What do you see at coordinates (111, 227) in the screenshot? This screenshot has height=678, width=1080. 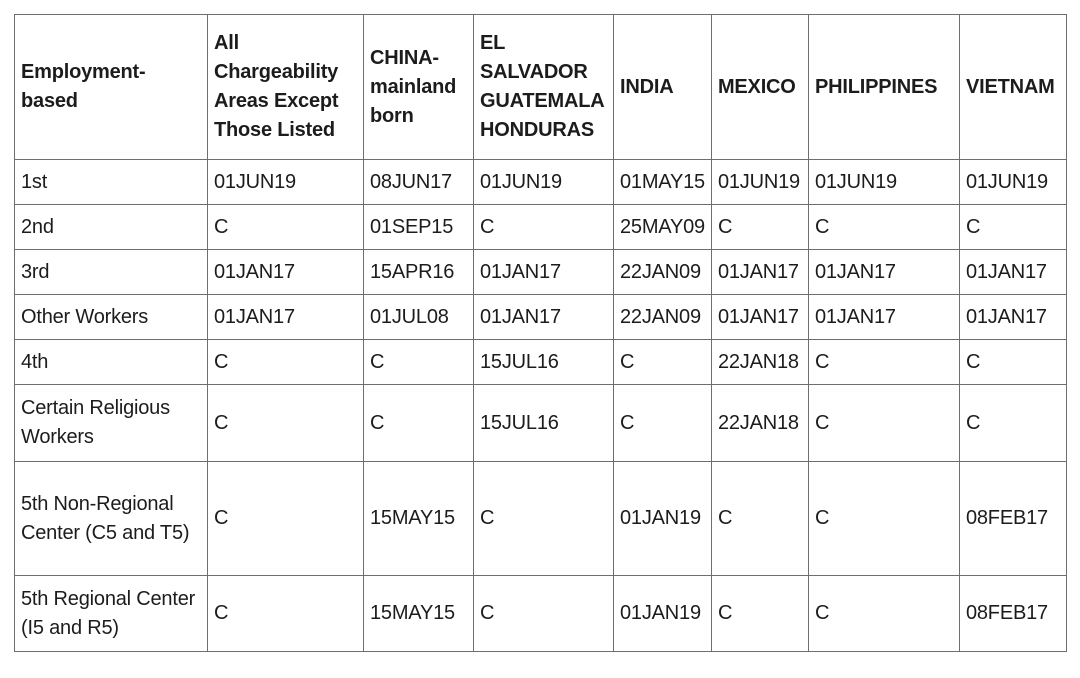 I see `row-label: 2nd` at bounding box center [111, 227].